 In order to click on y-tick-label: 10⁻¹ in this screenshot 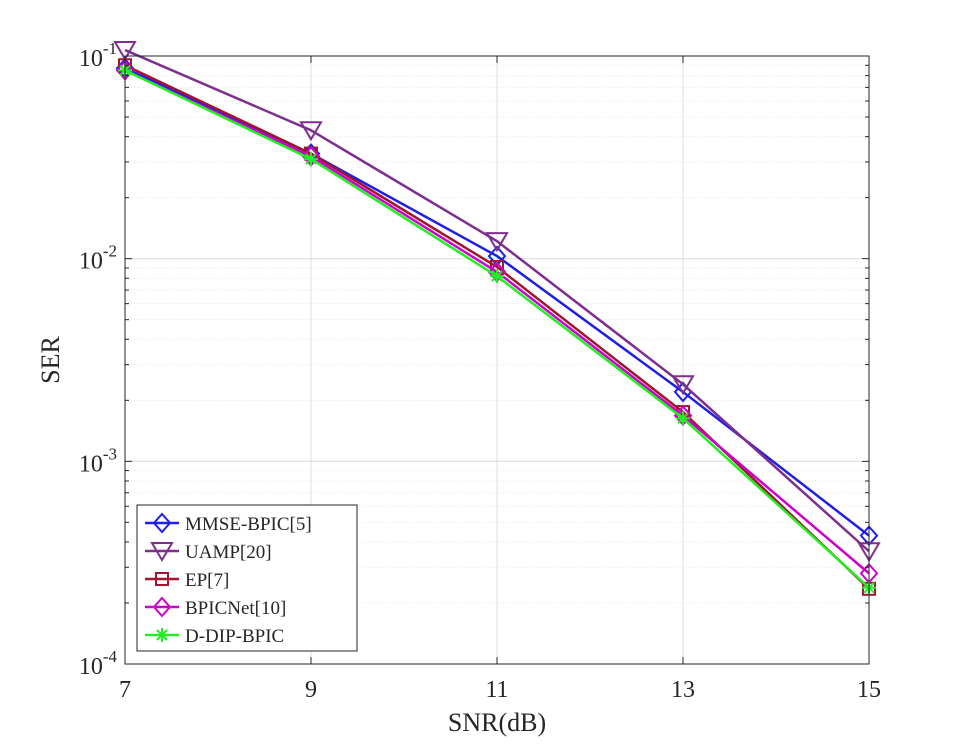, I will do `click(98, 55)`.